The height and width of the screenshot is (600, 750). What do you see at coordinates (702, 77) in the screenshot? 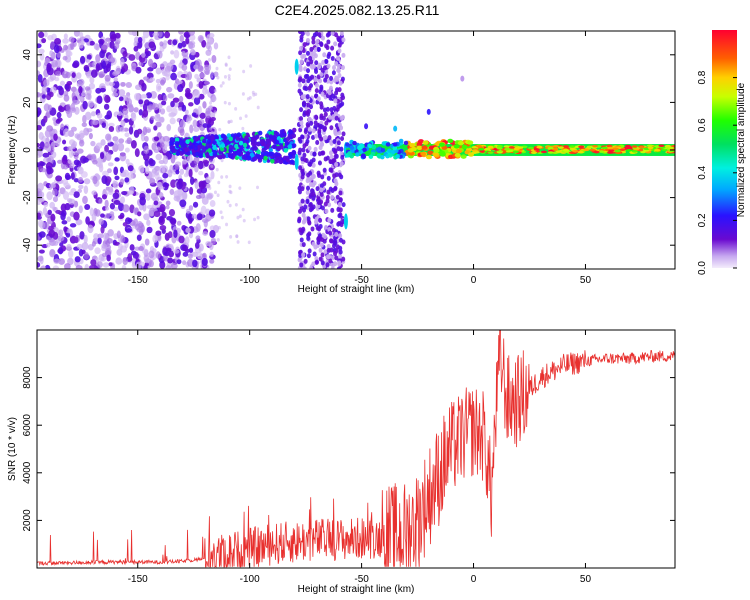
I see `colorbar-tick-label: 0.8` at bounding box center [702, 77].